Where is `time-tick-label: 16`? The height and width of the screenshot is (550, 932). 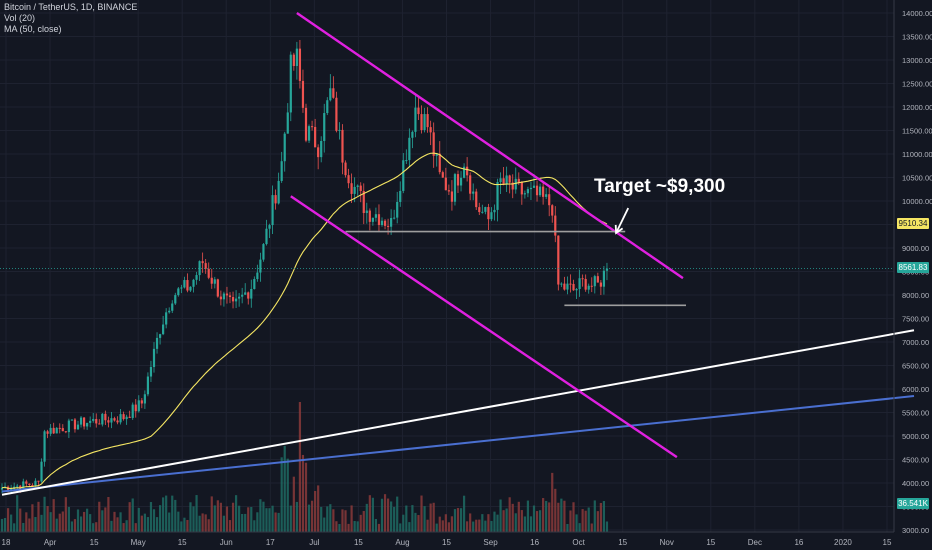 time-tick-label: 16 is located at coordinates (798, 542).